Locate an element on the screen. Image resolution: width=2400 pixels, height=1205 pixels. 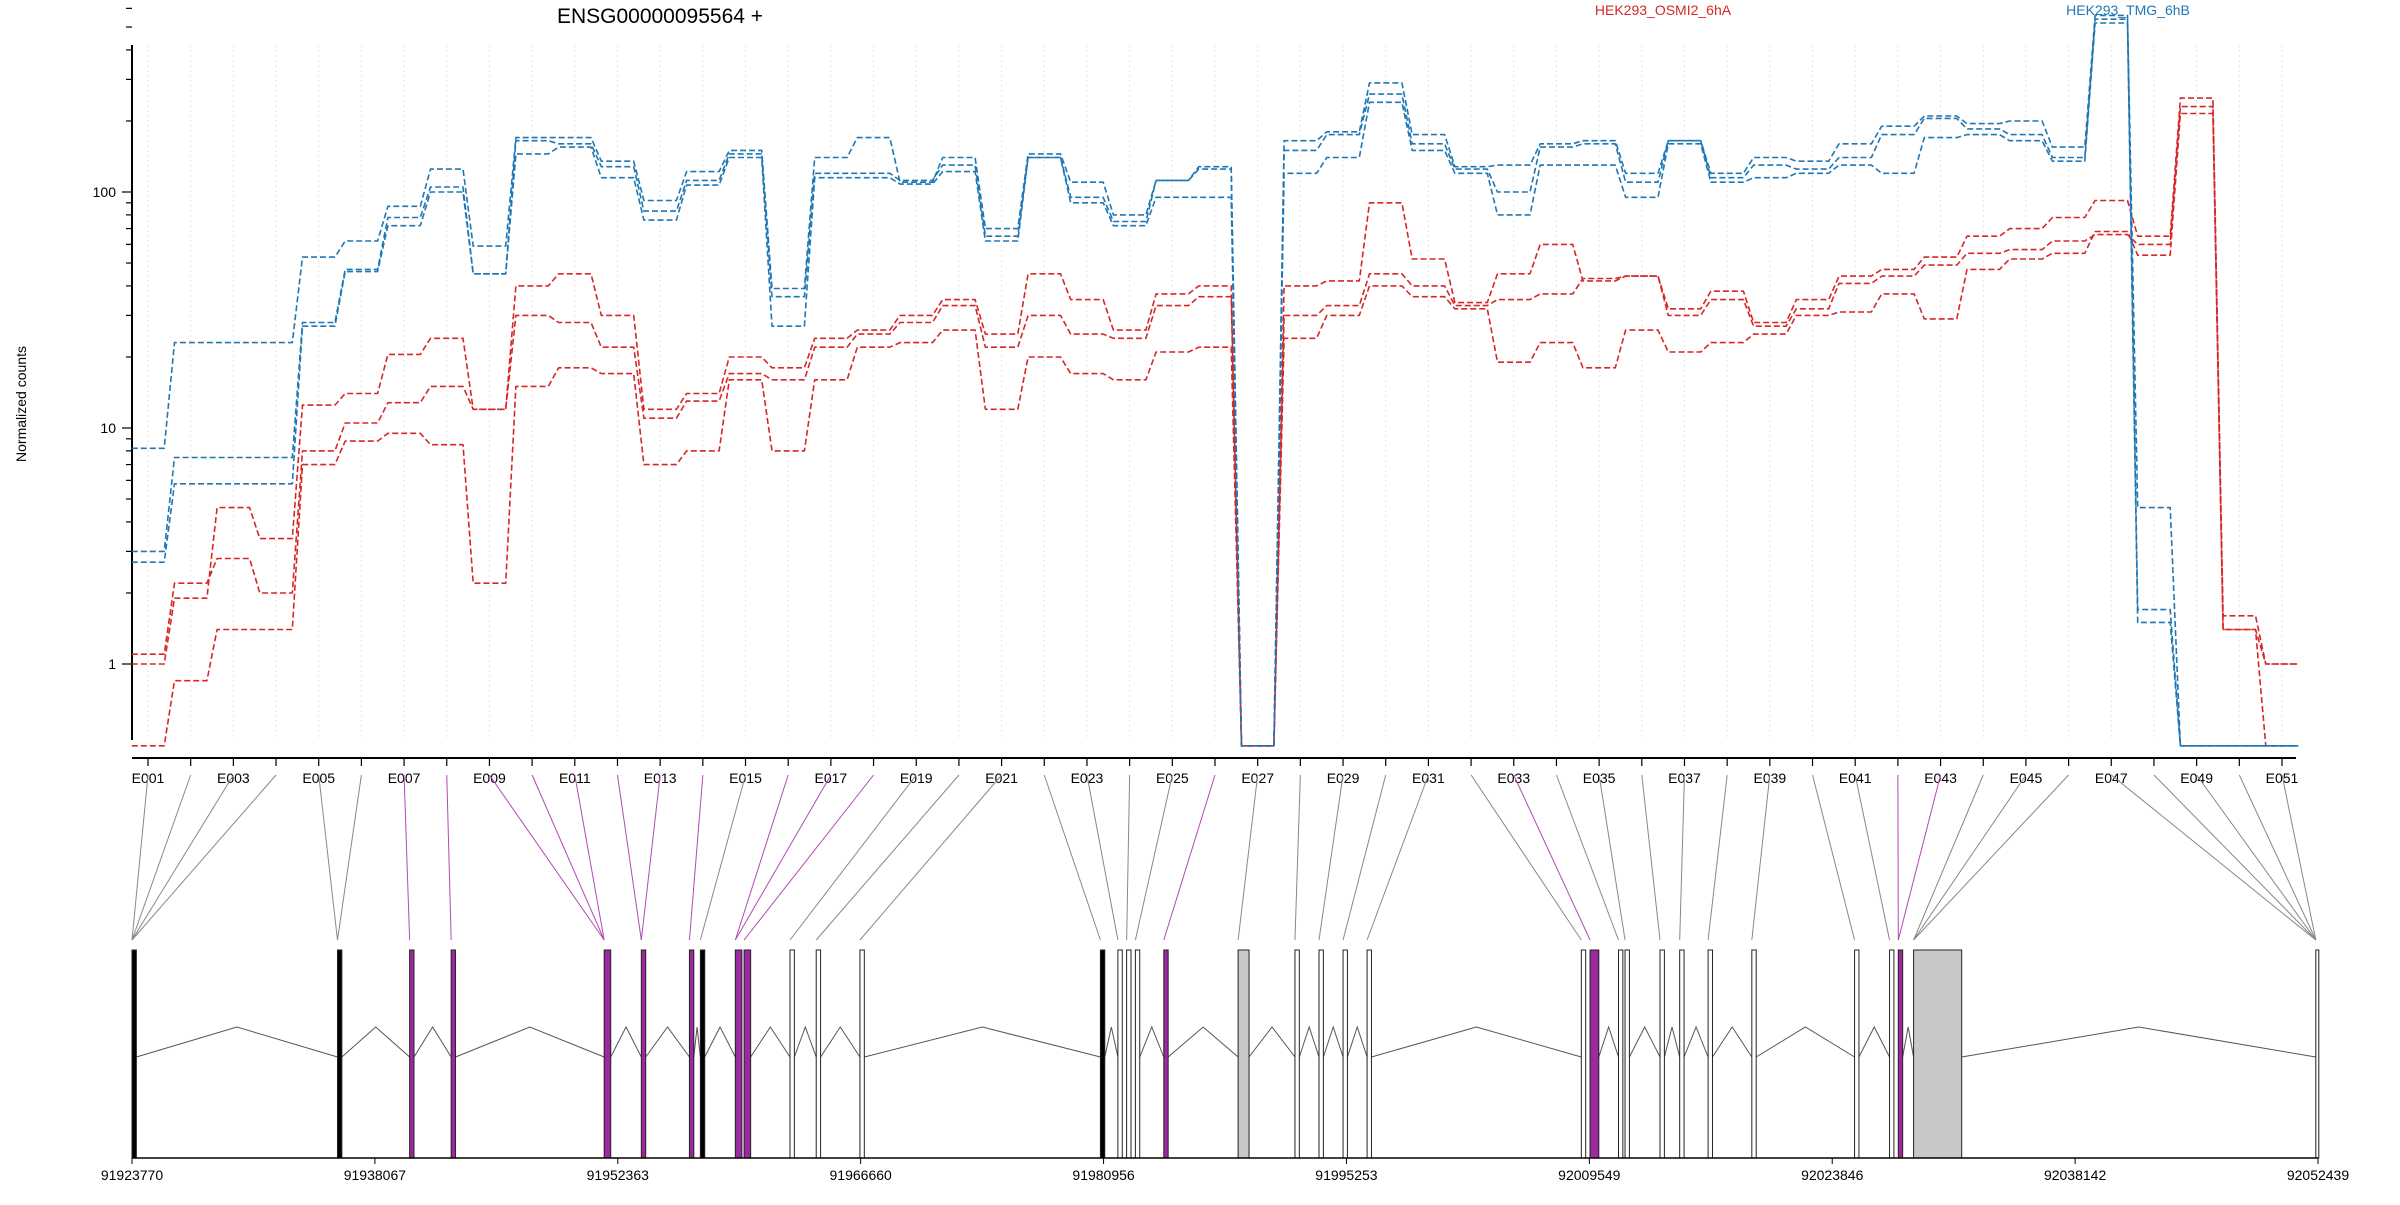
x-tick-label: E045 is located at coordinates (2026, 778).